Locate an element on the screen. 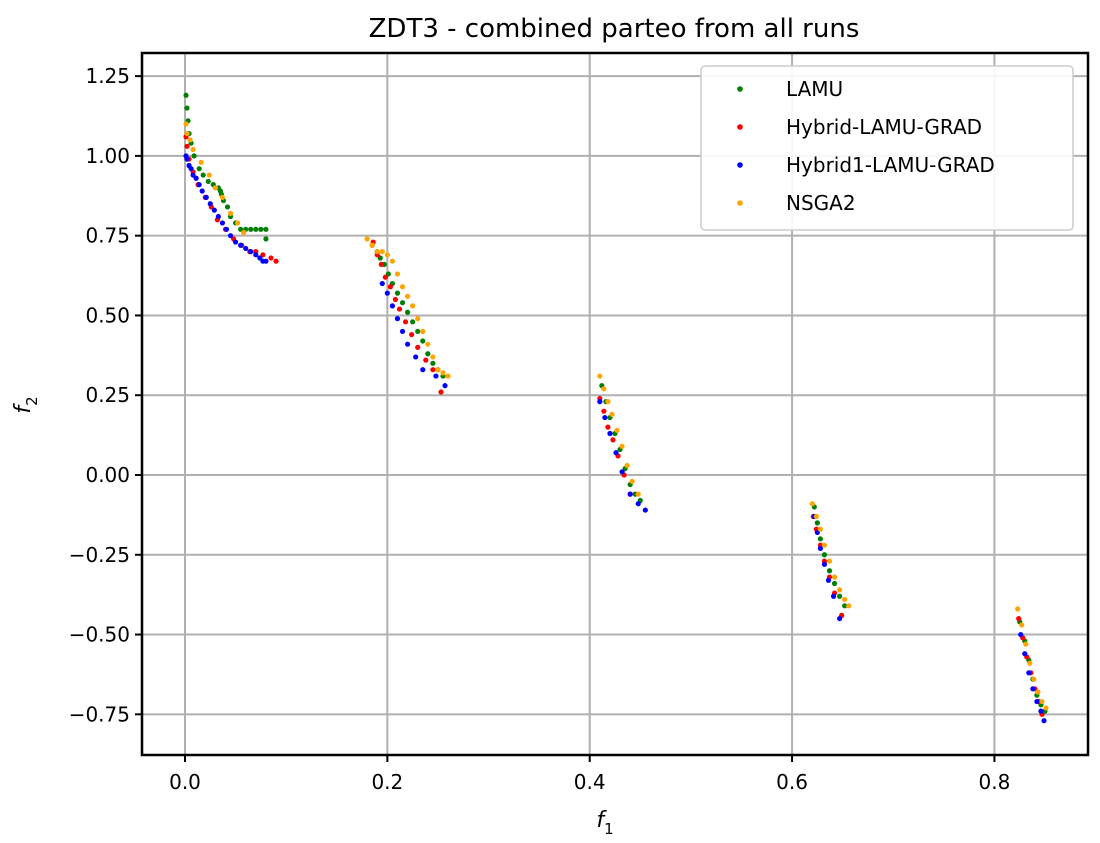 The image size is (1100, 843). x-tick-label: 0.6 is located at coordinates (792, 782).